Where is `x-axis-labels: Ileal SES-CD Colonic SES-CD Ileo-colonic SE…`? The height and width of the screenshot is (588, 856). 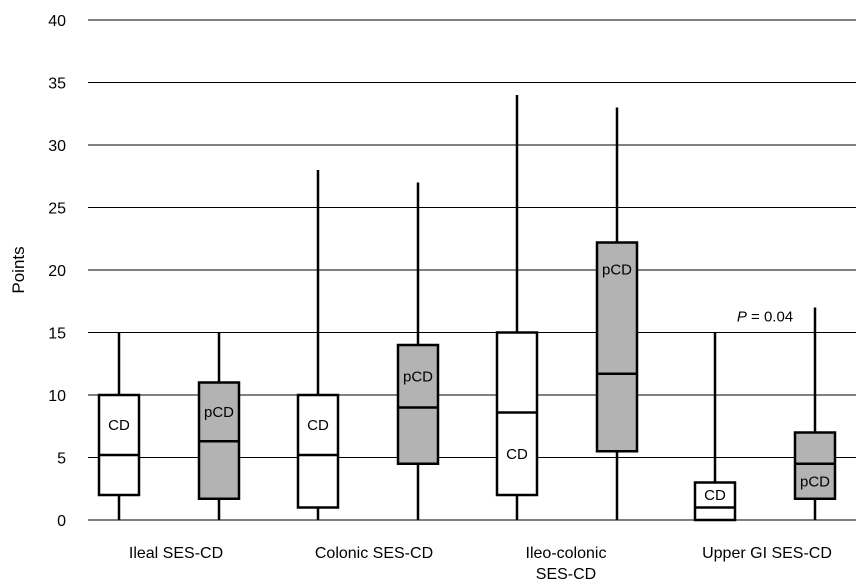
x-axis-labels: Ileal SES-CD Colonic SES-CD Ileo-colonic SE… is located at coordinates (480, 564).